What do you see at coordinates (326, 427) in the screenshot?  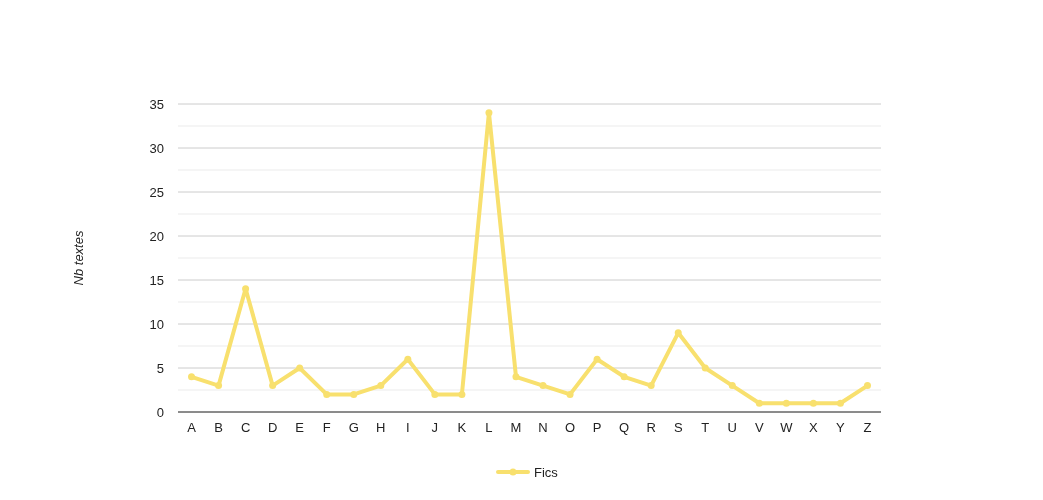 I see `x-tick-label: F` at bounding box center [326, 427].